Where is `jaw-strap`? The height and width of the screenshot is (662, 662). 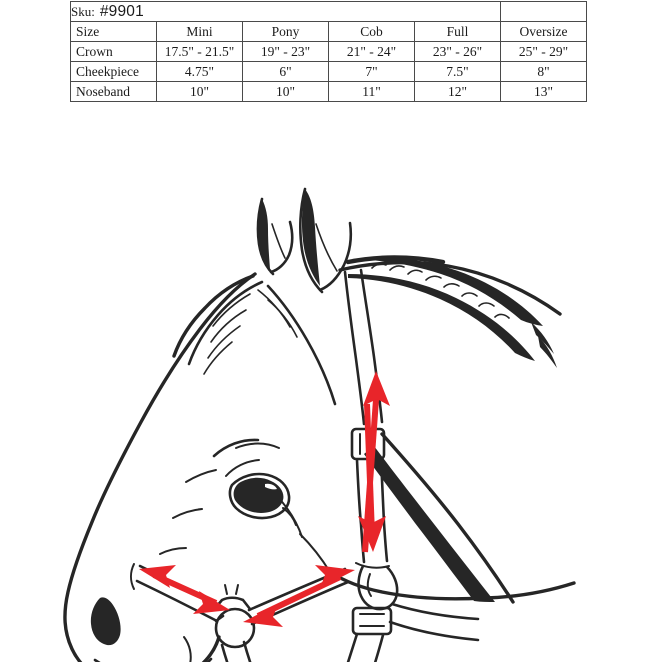
jaw-strap is located at coordinates (435, 611).